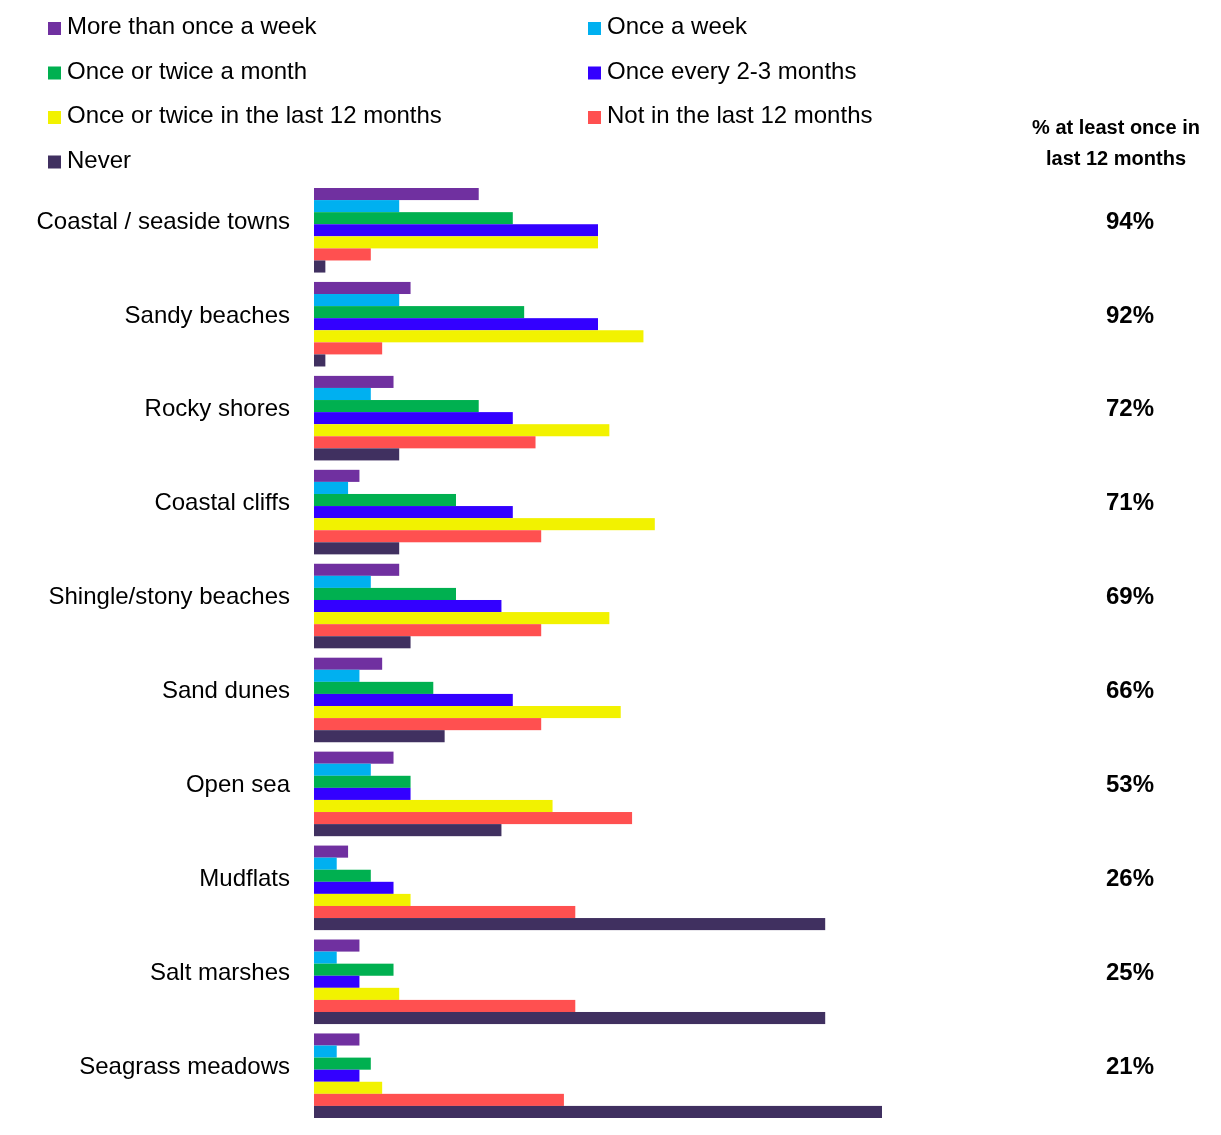 Image resolution: width=1221 pixels, height=1135 pixels. What do you see at coordinates (254, 115) in the screenshot?
I see `legend-label: Once or twice in the last 12 months` at bounding box center [254, 115].